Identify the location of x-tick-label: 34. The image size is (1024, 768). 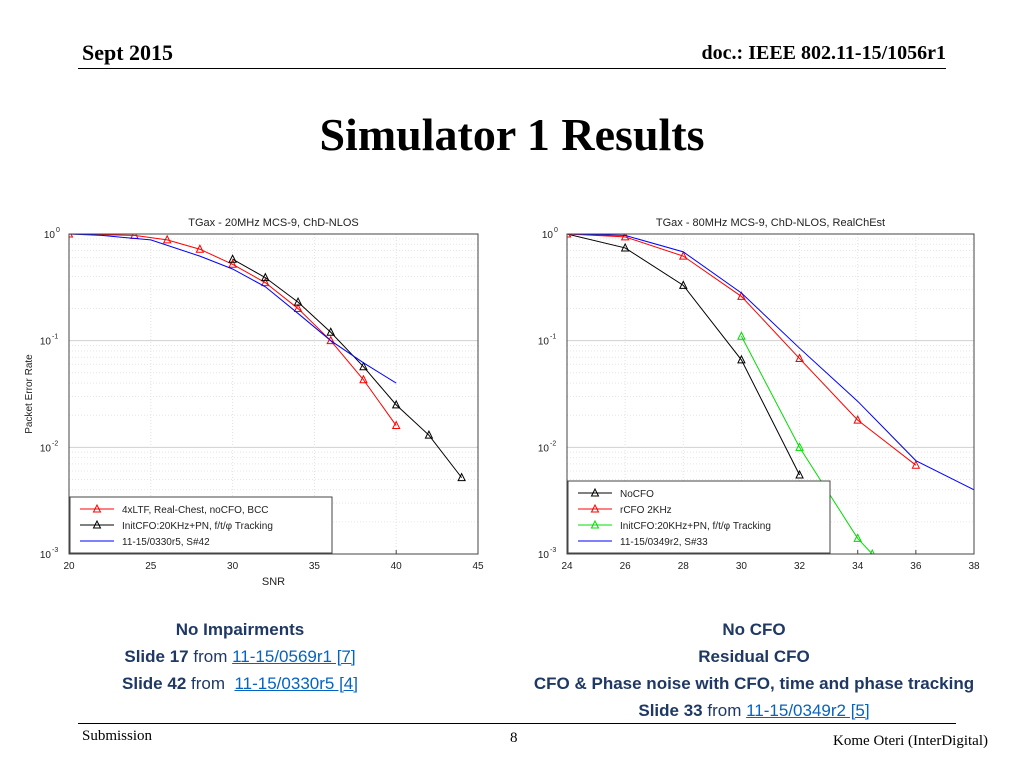
(858, 566).